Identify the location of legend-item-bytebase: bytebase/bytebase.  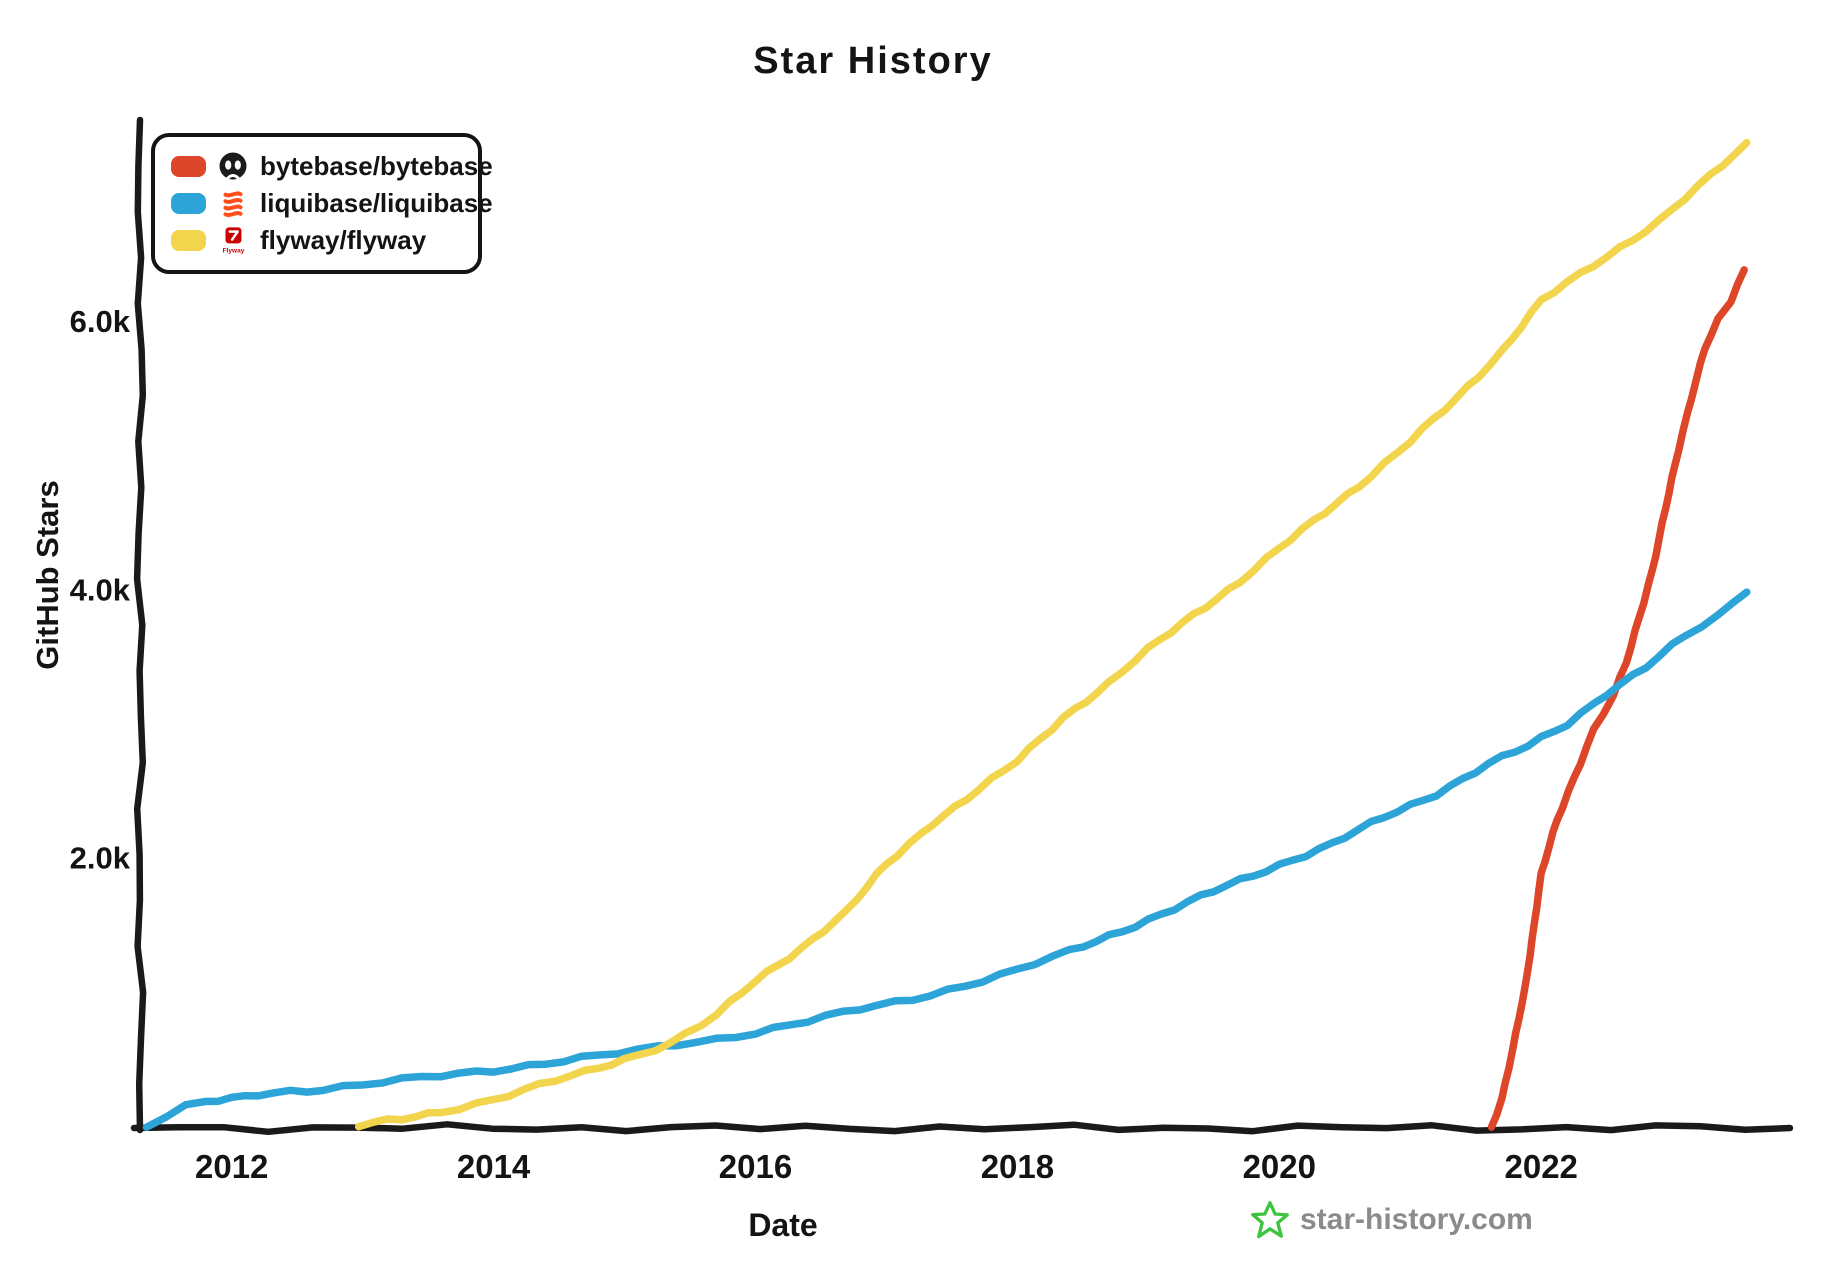
(332, 166).